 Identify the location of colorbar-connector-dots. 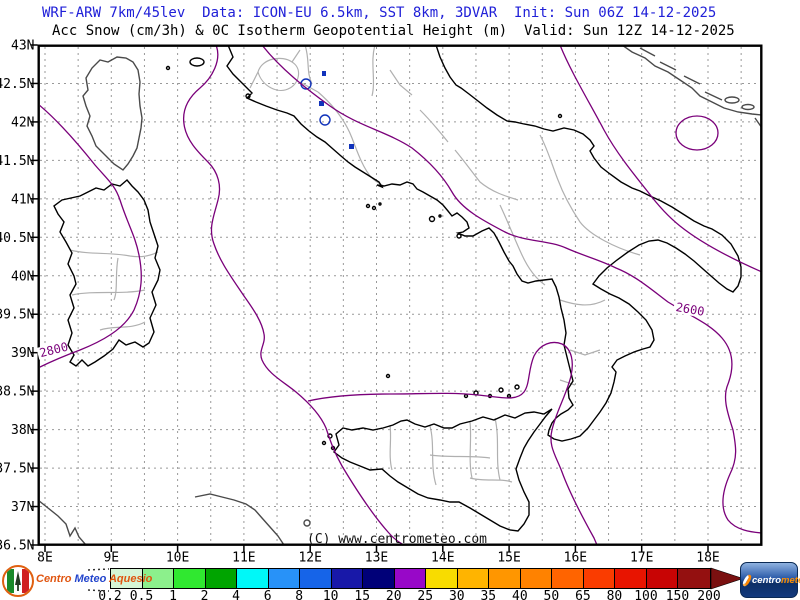
(98, 580).